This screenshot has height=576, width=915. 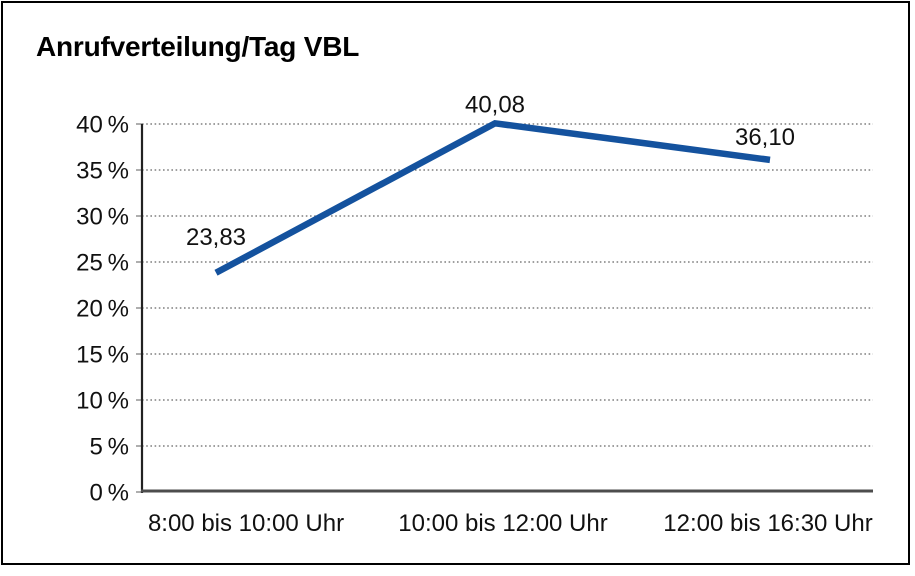 What do you see at coordinates (216, 237) in the screenshot?
I see `data-point-label: 23,83` at bounding box center [216, 237].